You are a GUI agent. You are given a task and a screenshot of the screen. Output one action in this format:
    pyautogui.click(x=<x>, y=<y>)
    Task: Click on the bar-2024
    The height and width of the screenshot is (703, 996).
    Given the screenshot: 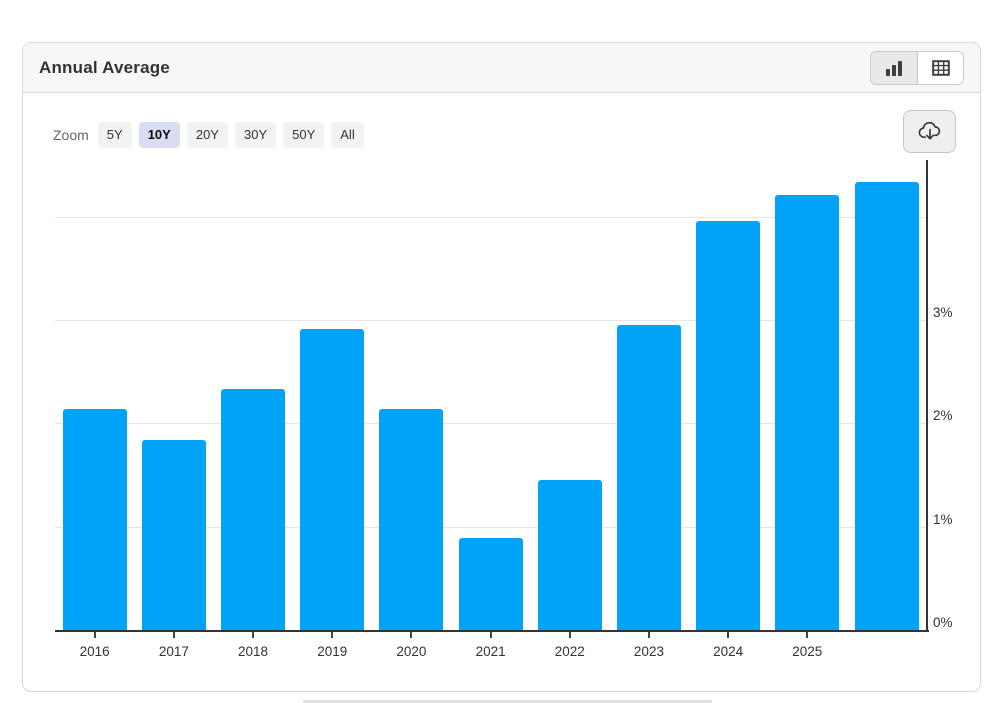 What is the action you would take?
    pyautogui.click(x=728, y=425)
    